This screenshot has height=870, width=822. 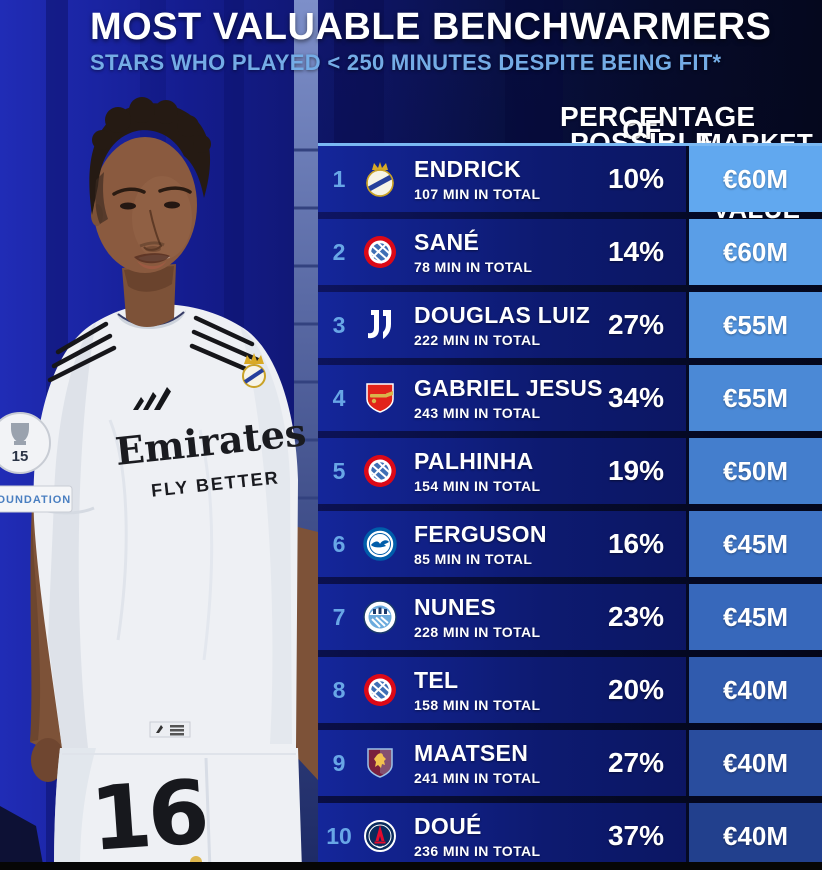 I want to click on table-row: 7 NUNES 228 MIN IN TOTAL 23% €45M, so click(x=570, y=617).